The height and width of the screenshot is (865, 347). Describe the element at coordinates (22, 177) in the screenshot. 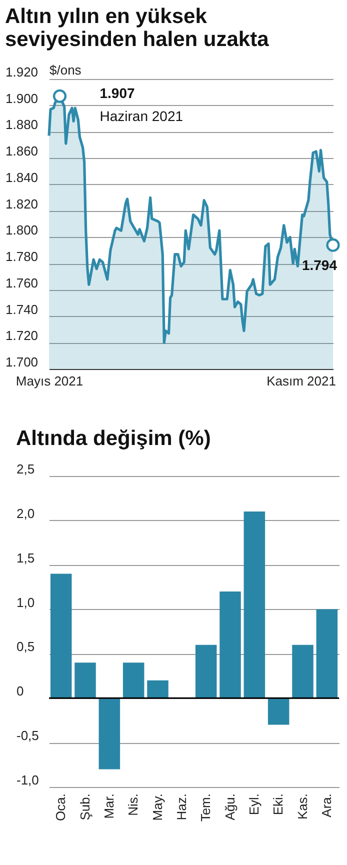

I see `y-tick-label: 1.840` at that location.